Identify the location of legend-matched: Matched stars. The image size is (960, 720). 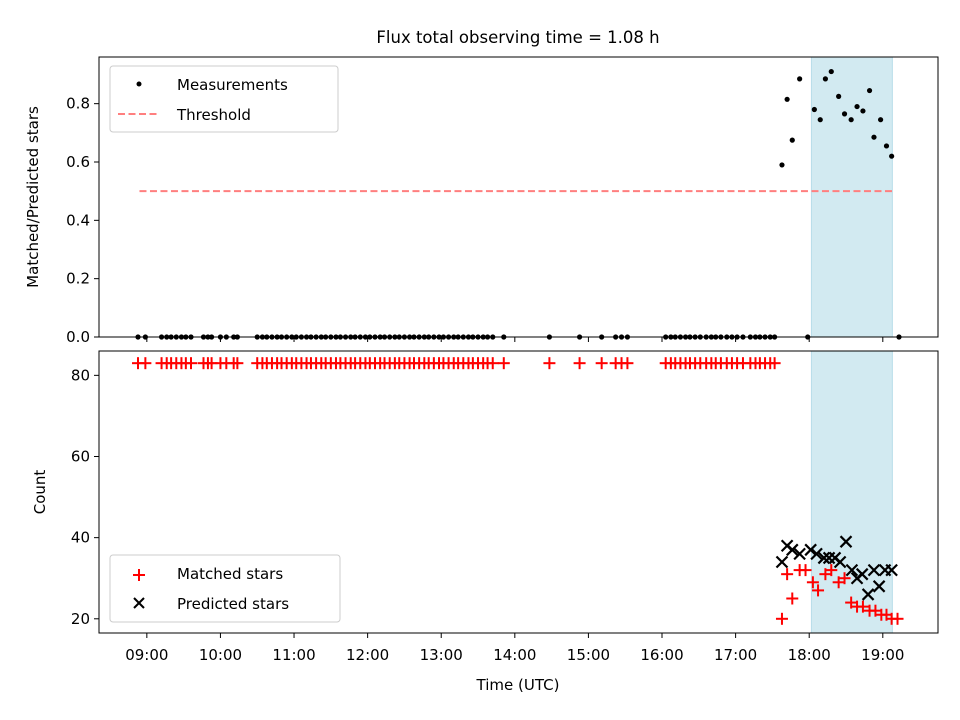
(230, 574).